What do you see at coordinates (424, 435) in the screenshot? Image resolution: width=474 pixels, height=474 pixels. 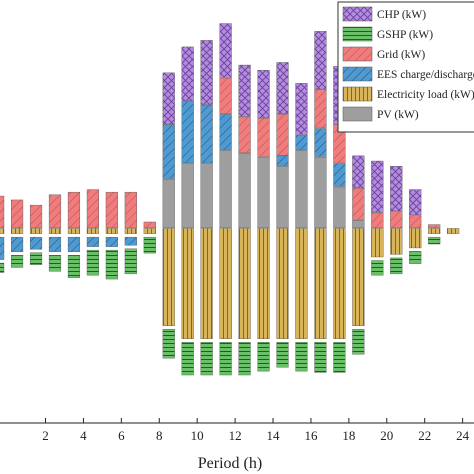 I see `x-tick-label: 22` at bounding box center [424, 435].